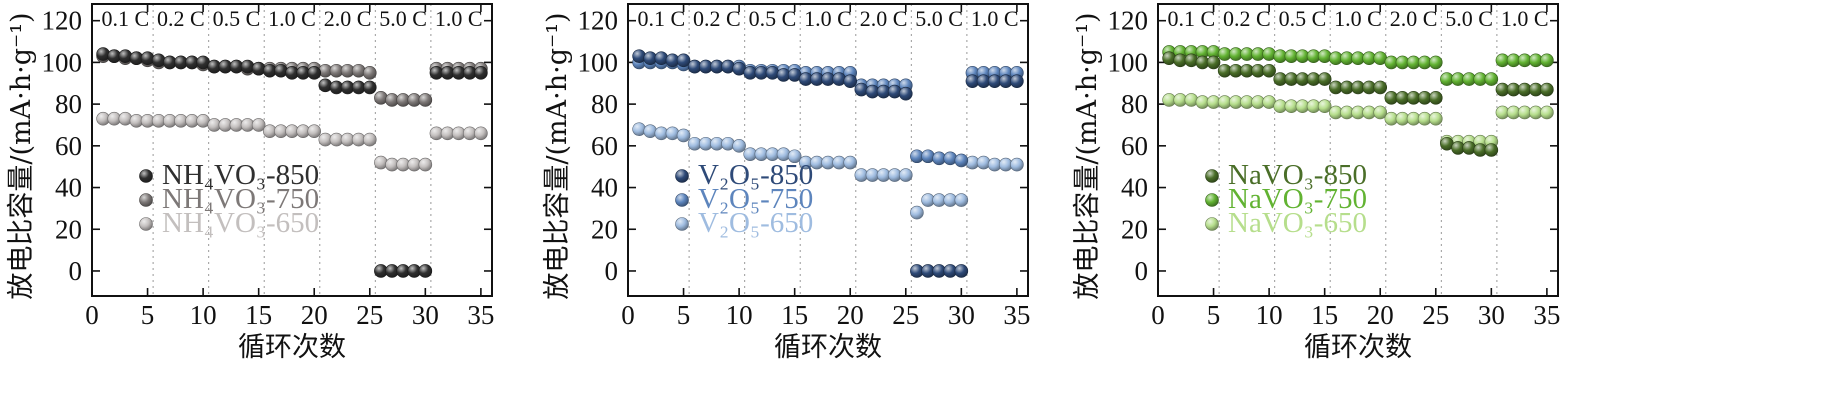  What do you see at coordinates (604, 229) in the screenshot?
I see `y-tick-label: 20` at bounding box center [604, 229].